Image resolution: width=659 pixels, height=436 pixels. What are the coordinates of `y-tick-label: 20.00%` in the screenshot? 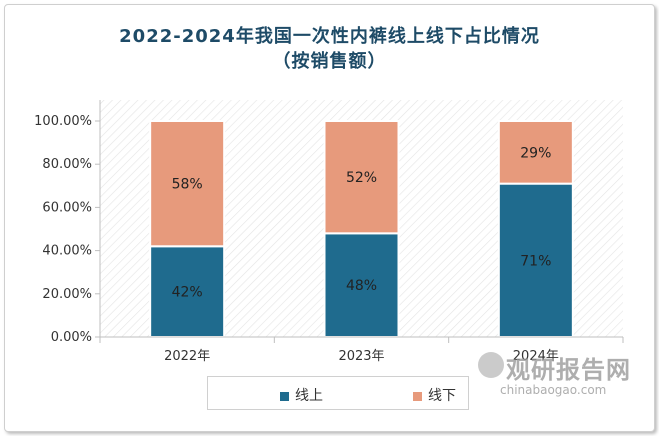 It's located at (67, 294).